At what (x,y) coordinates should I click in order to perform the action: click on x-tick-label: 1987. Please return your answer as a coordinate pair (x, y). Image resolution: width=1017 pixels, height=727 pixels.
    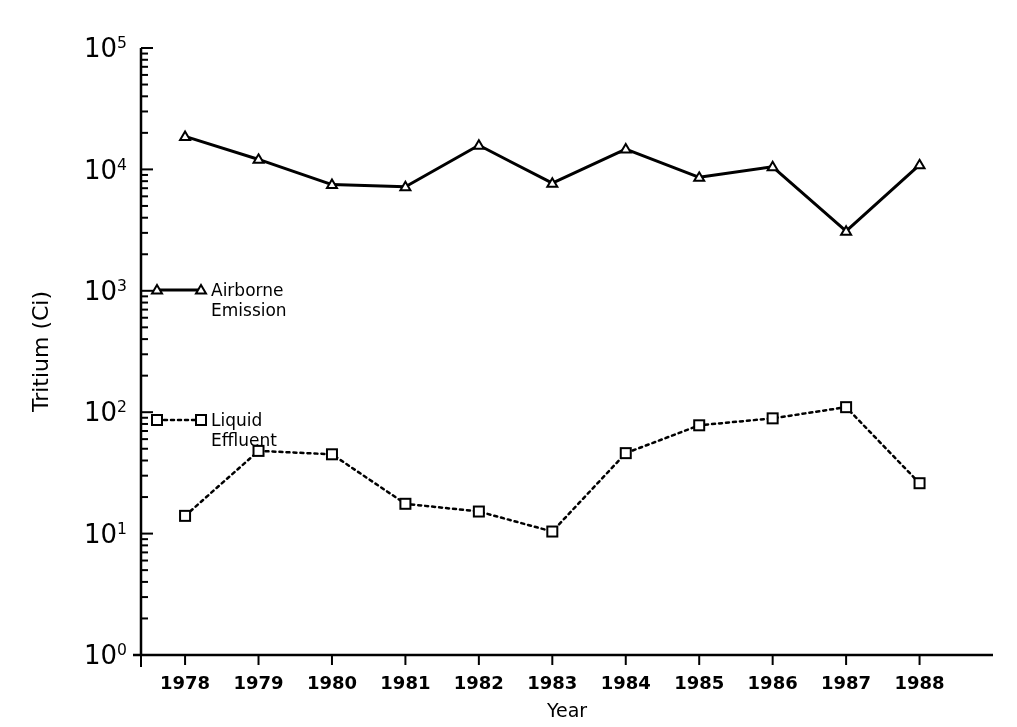
    Looking at the image, I should click on (846, 682).